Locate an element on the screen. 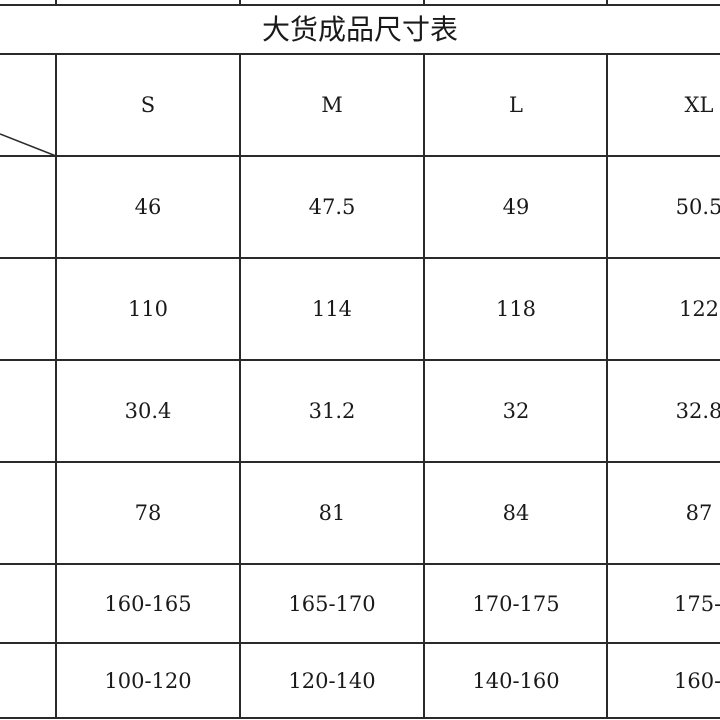  table-cell: 46 is located at coordinates (148, 207).